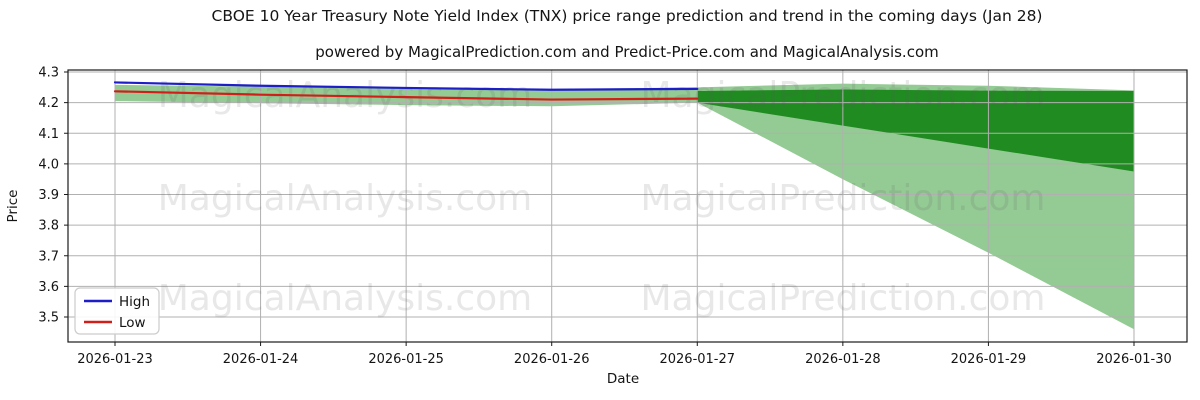 The height and width of the screenshot is (400, 1200). What do you see at coordinates (115, 359) in the screenshot?
I see `x-tick-label: 2026-01-23` at bounding box center [115, 359].